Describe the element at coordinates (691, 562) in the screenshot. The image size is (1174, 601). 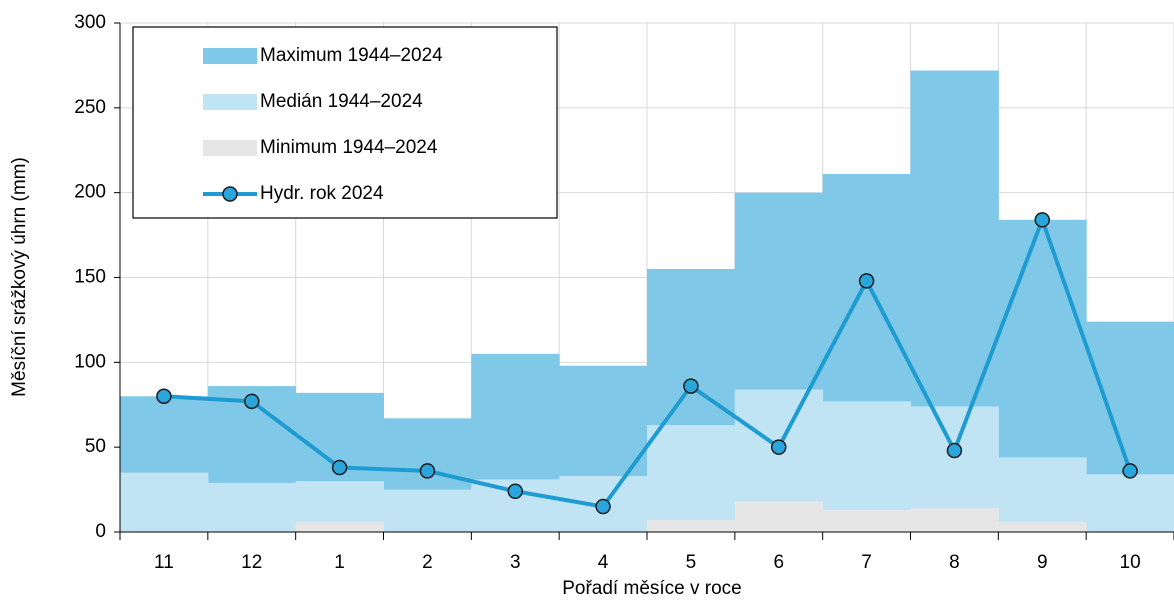
I see `x-tick-label: 5` at that location.